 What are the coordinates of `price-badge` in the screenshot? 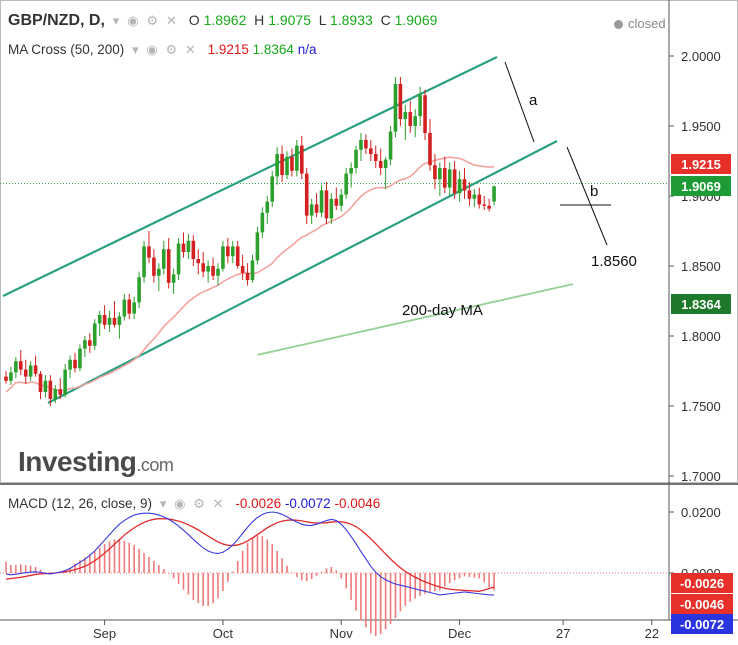 It's located at (701, 164).